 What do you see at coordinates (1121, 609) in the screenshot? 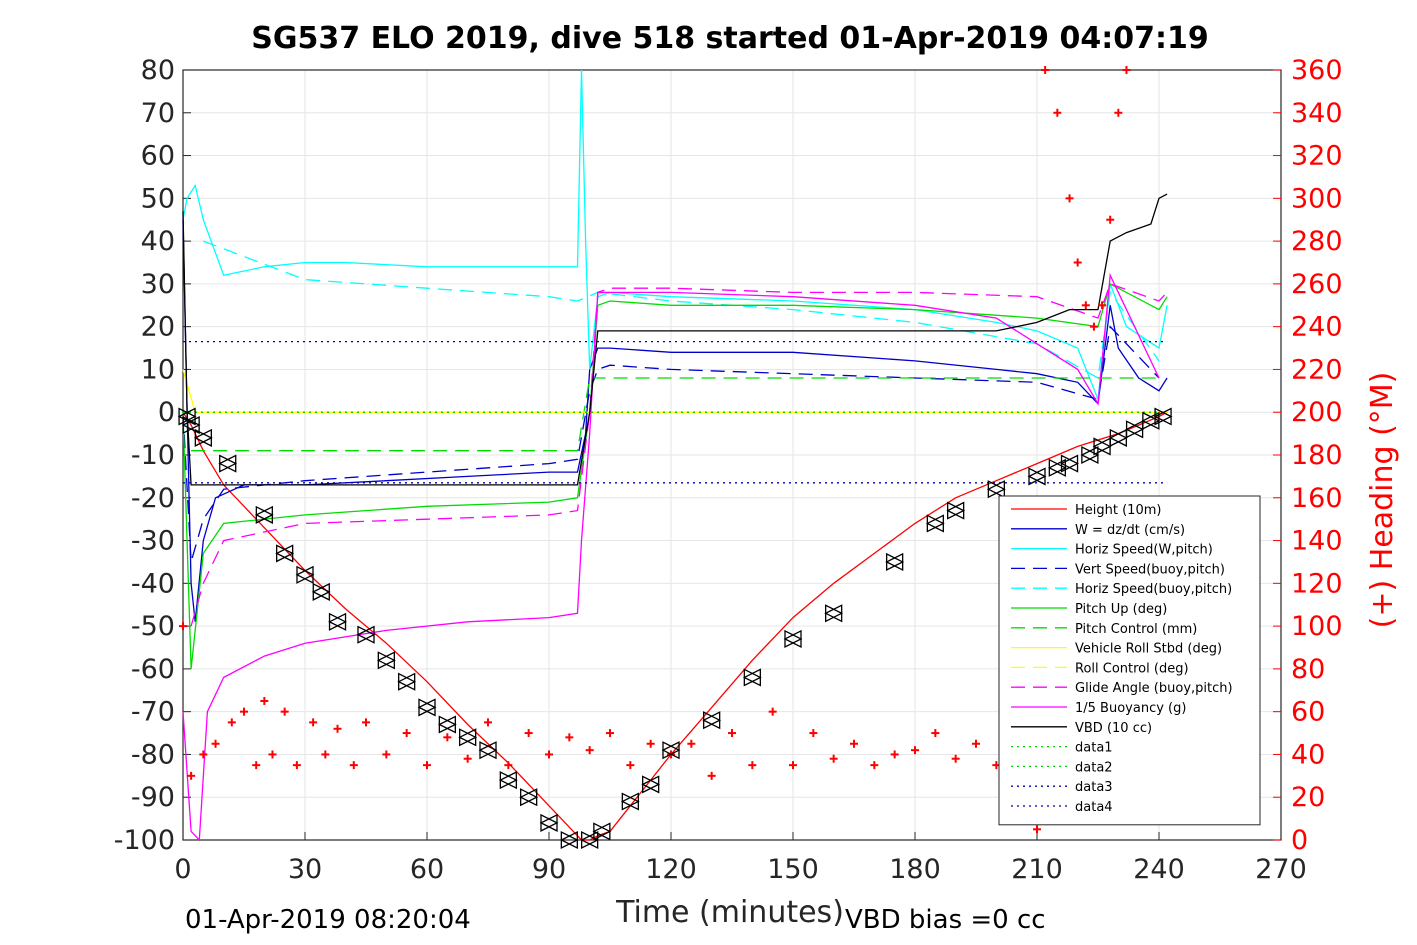
I see `legend-entry-pitch-up-deg: Pitch Up (deg)` at bounding box center [1121, 609].